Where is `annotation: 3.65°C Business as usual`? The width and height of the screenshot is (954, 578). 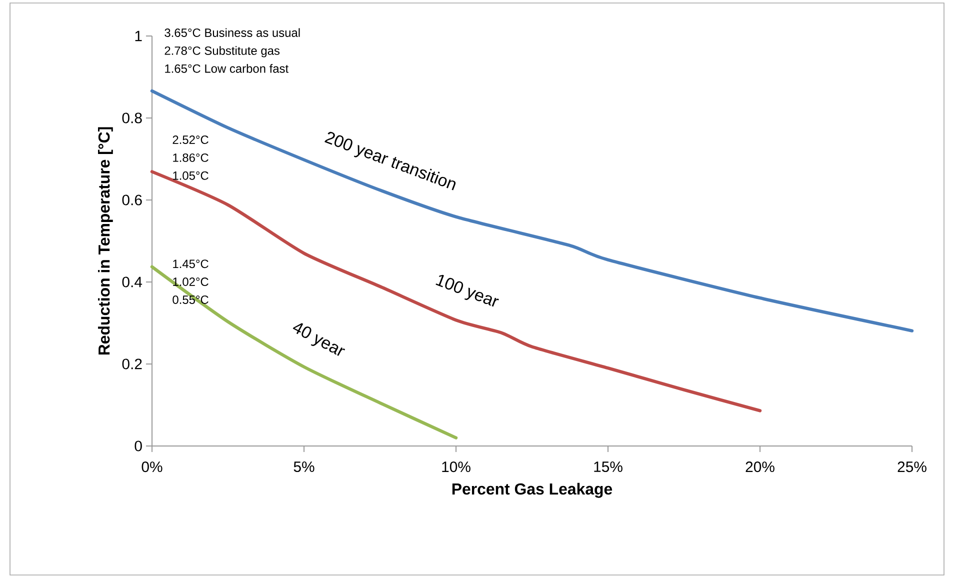 annotation: 3.65°C Business as usual is located at coordinates (232, 32).